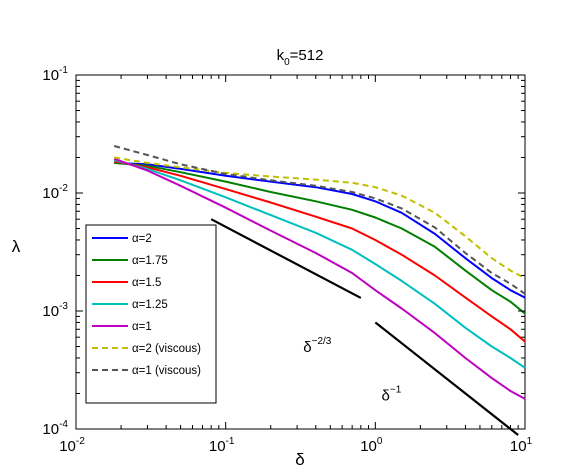 This screenshot has height=467, width=571. I want to click on y-axis-label: λ, so click(16, 246).